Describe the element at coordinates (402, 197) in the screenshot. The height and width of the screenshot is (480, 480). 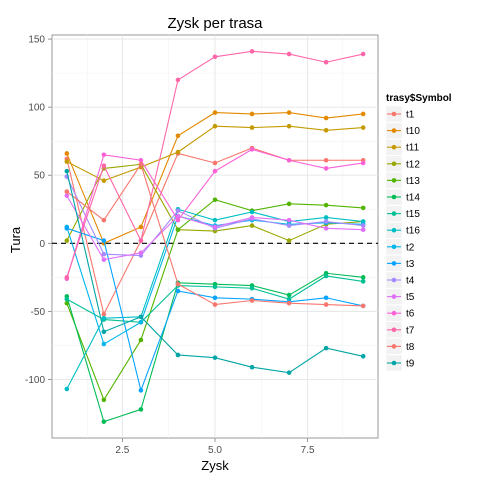
I see `legend-item-t14: t14` at that location.